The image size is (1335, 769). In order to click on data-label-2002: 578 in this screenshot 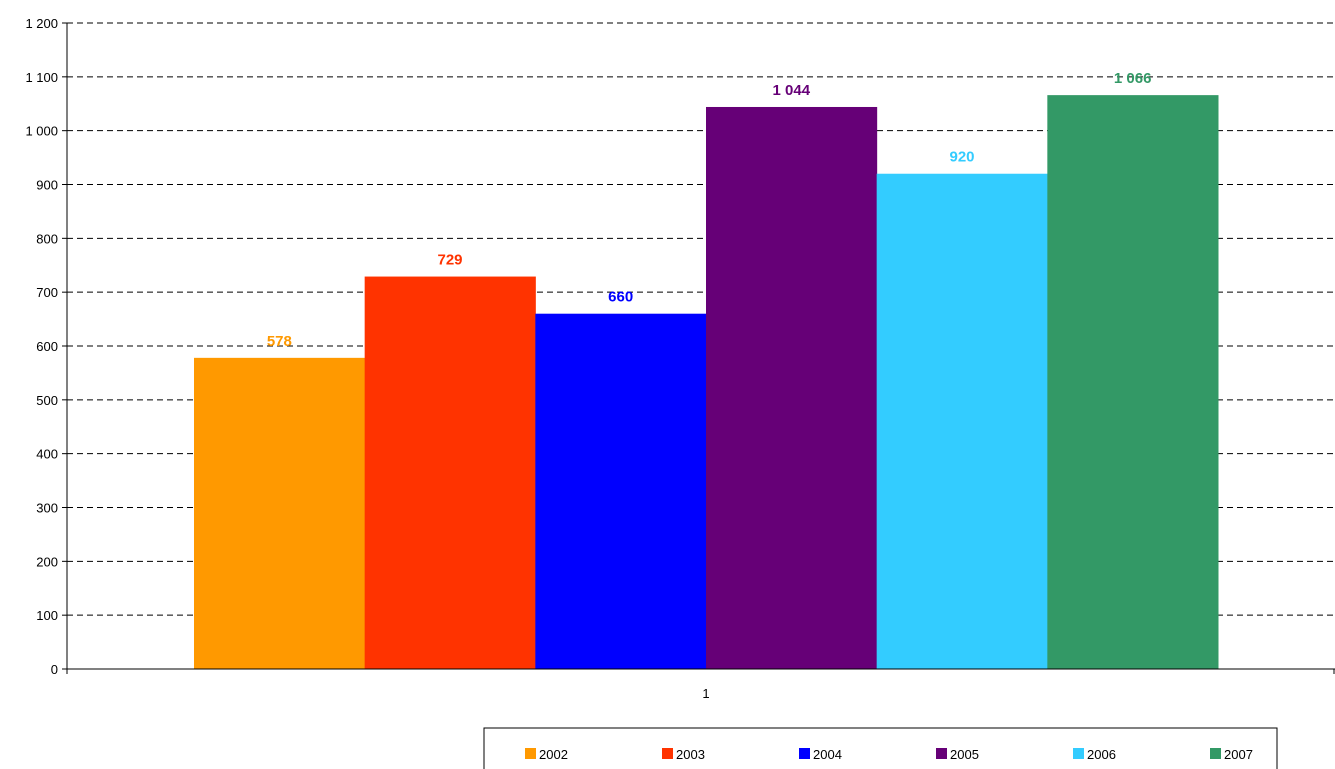, I will do `click(279, 341)`.